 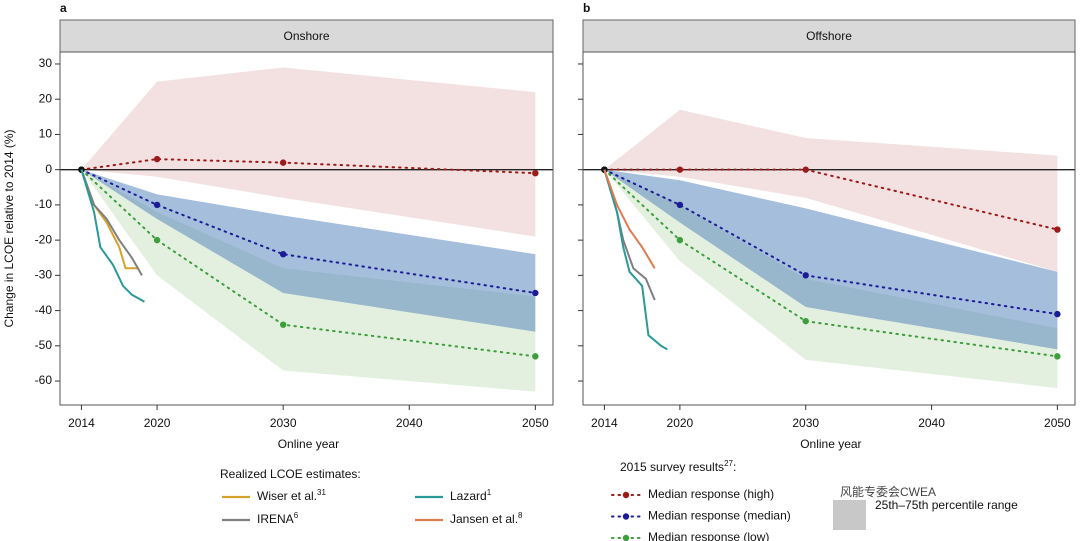 What do you see at coordinates (734, 467) in the screenshot?
I see `legend-title-part: :` at bounding box center [734, 467].